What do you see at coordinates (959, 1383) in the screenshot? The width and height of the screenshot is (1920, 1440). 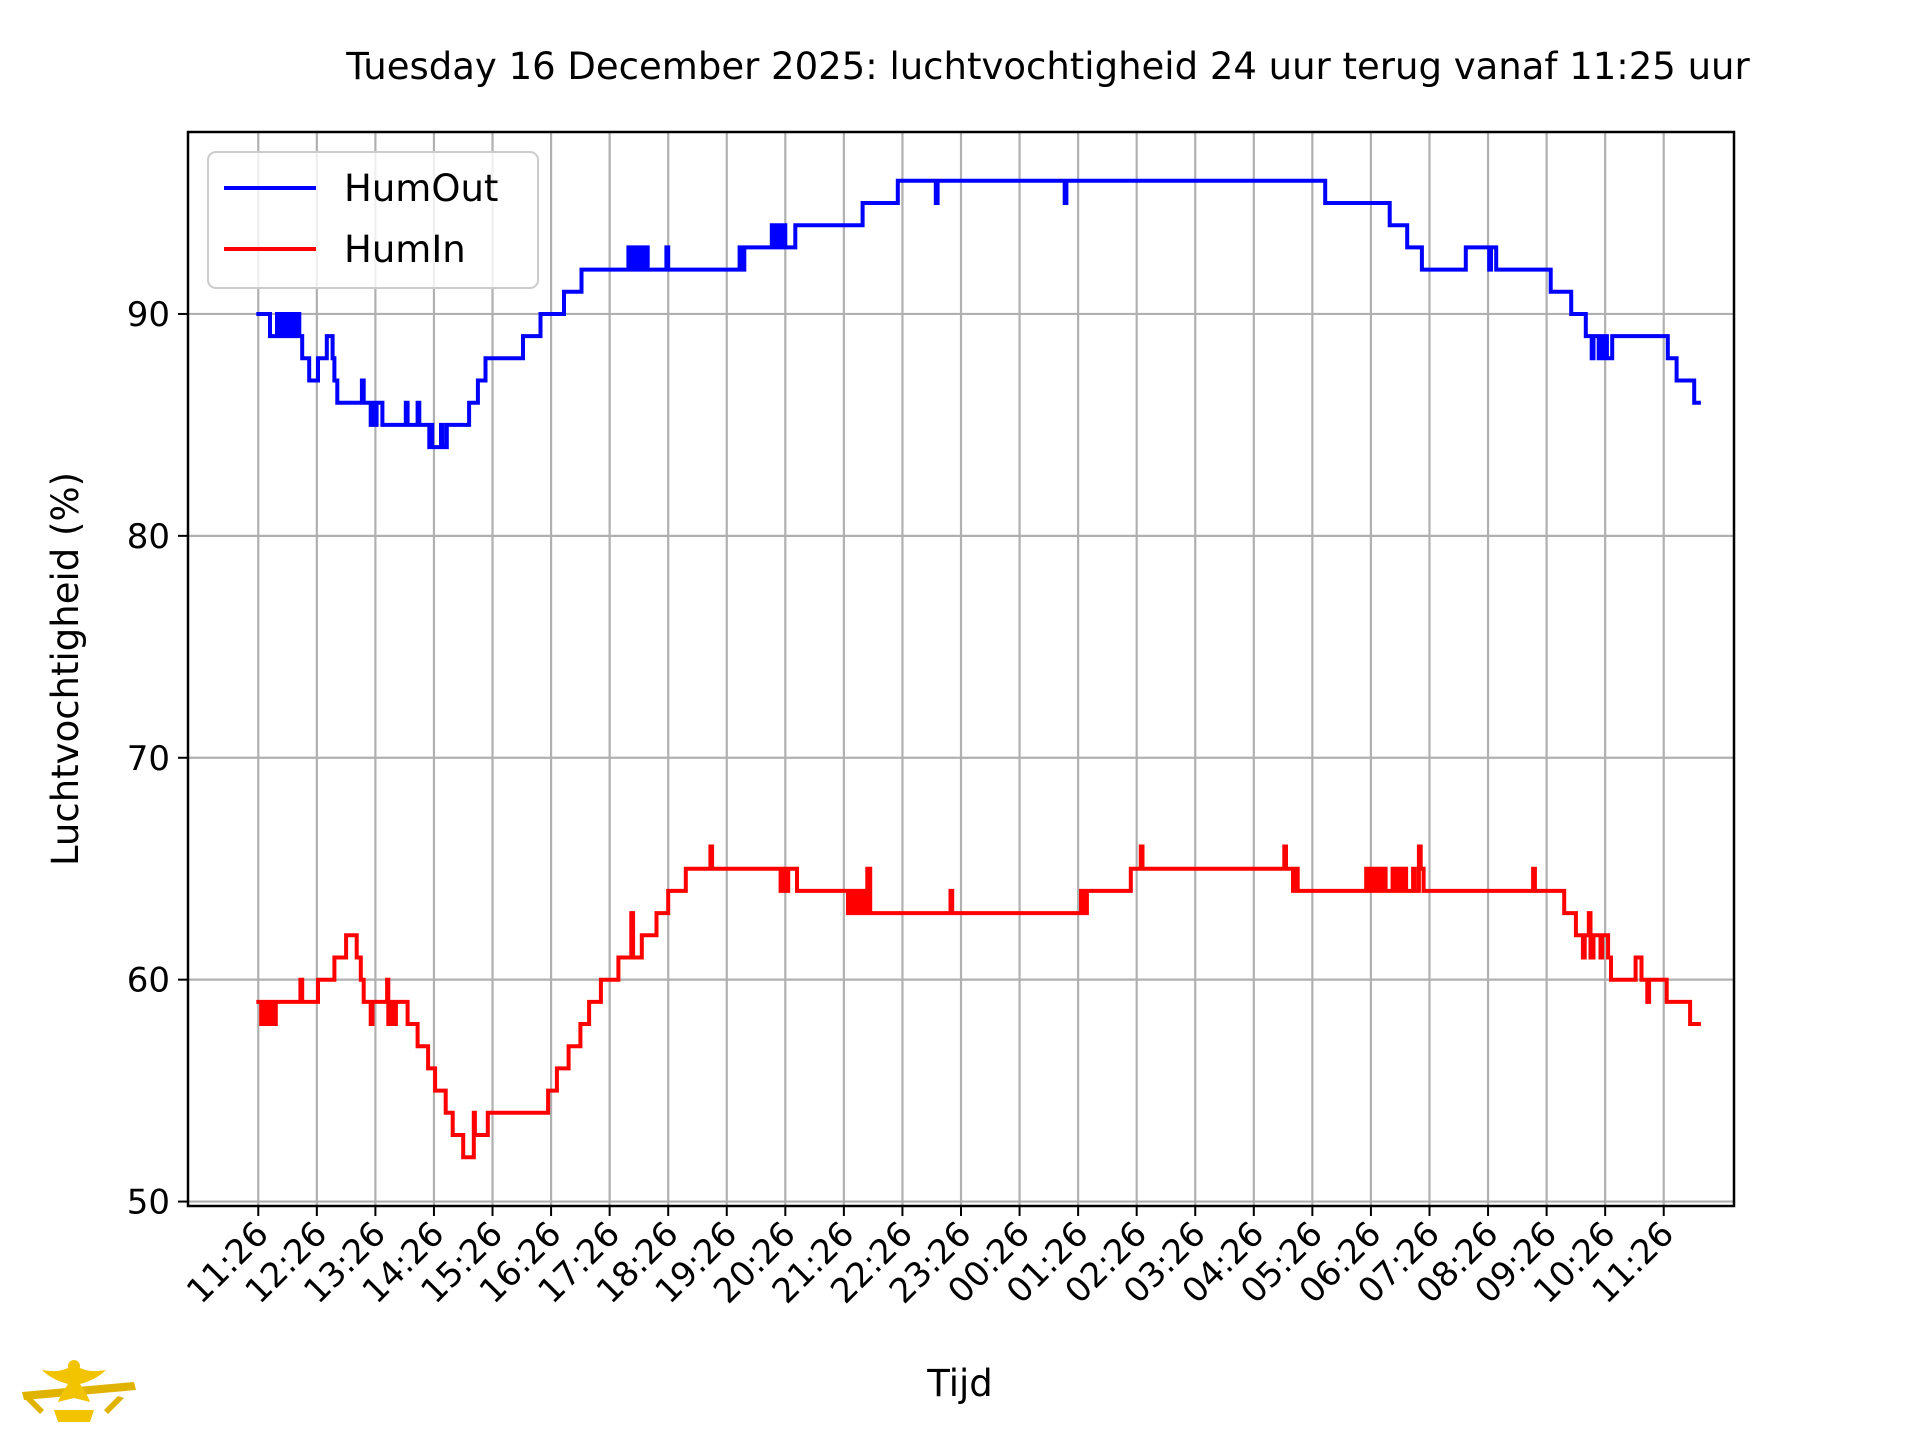 I see `x-axis-label: Tijd` at bounding box center [959, 1383].